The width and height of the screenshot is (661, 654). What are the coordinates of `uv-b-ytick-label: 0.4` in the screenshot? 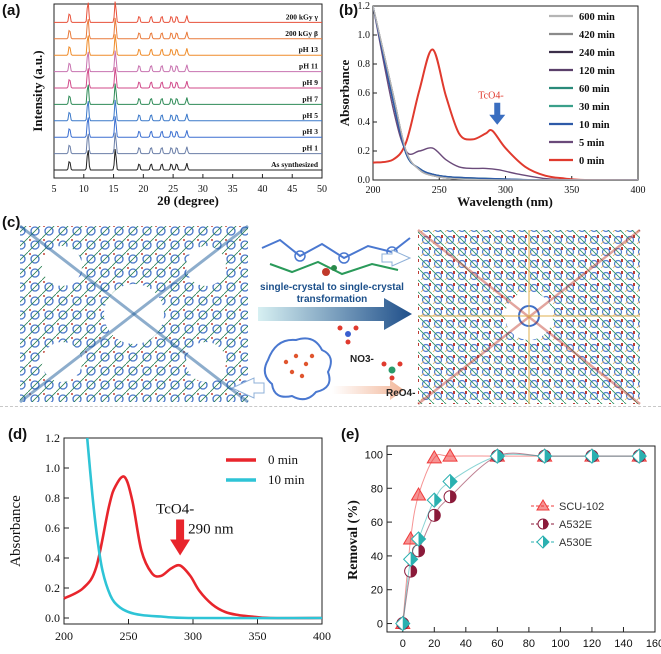 It's located at (364, 122).